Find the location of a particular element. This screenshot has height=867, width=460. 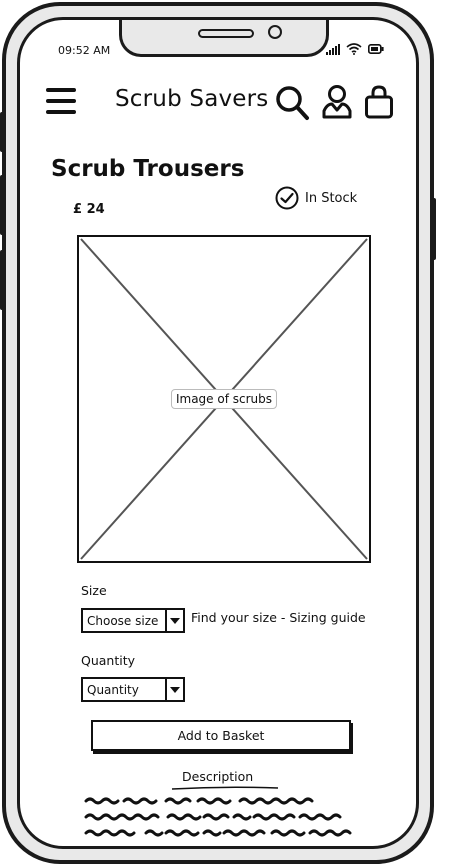

quantity-select-value: Quantity is located at coordinates (113, 689).